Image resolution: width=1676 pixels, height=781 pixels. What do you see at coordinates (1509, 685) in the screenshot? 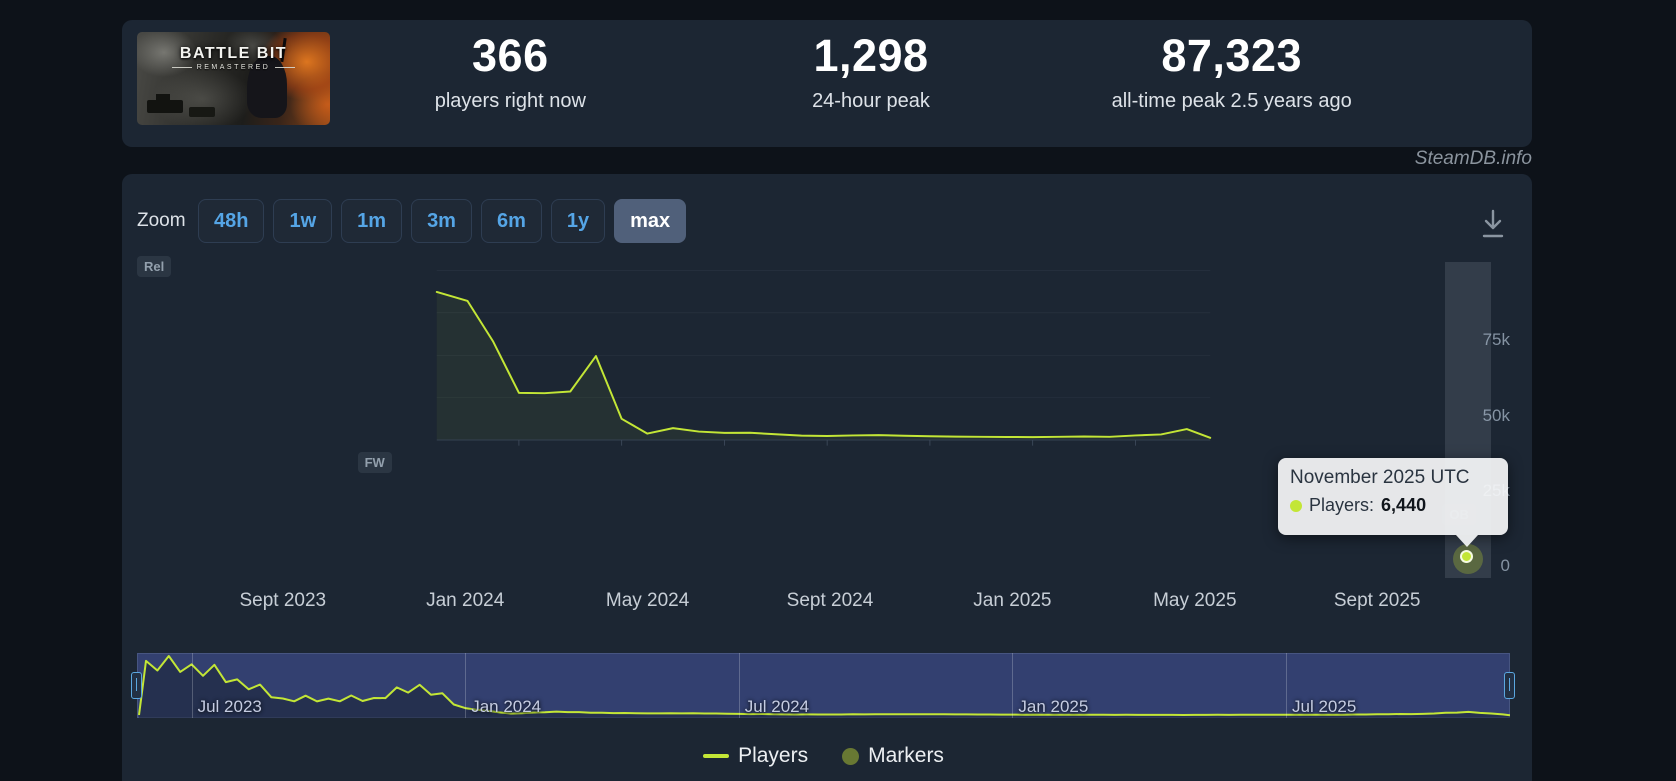
I see `navigator-right-handle` at bounding box center [1509, 685].